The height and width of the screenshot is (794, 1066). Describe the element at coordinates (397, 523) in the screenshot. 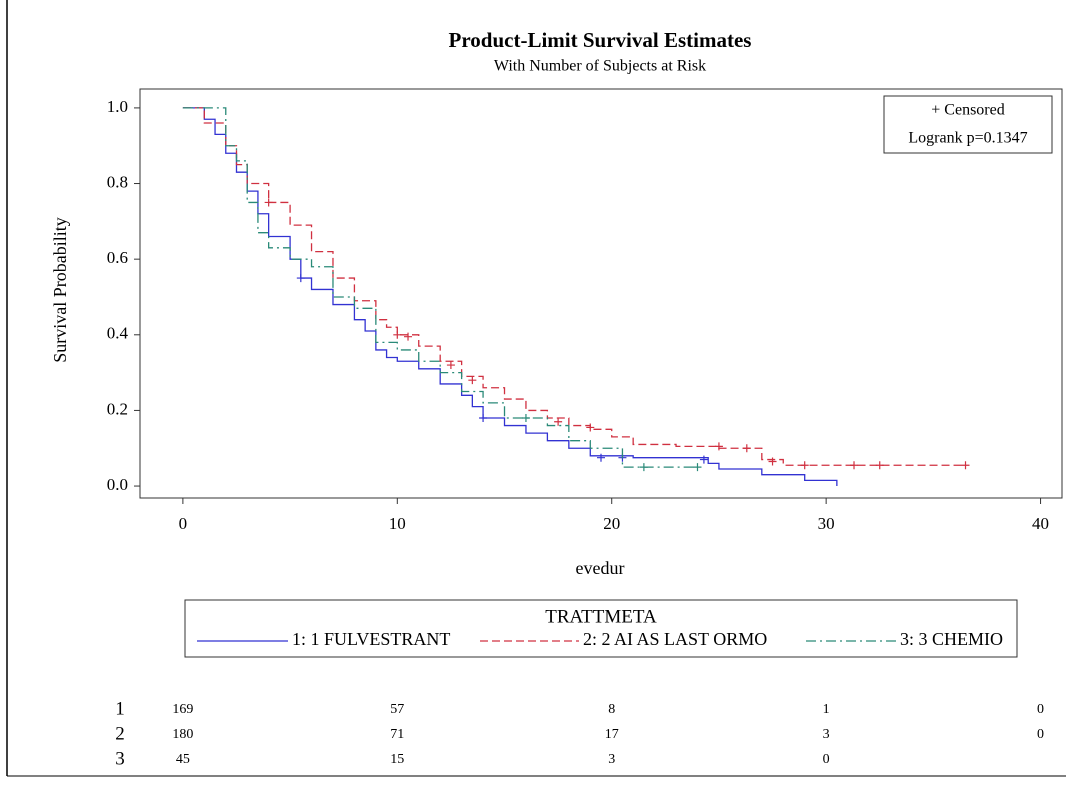

I see `x-tick-label: 10` at that location.